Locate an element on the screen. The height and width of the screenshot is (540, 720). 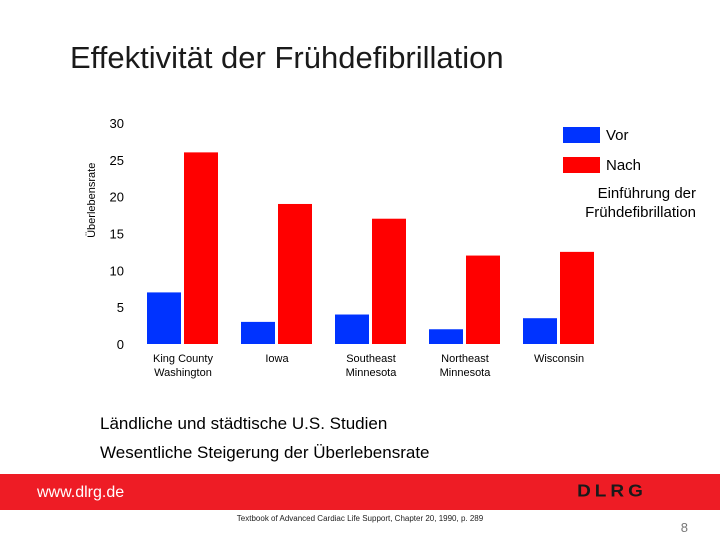
dlrg-logo: DLRG is located at coordinates (612, 491).